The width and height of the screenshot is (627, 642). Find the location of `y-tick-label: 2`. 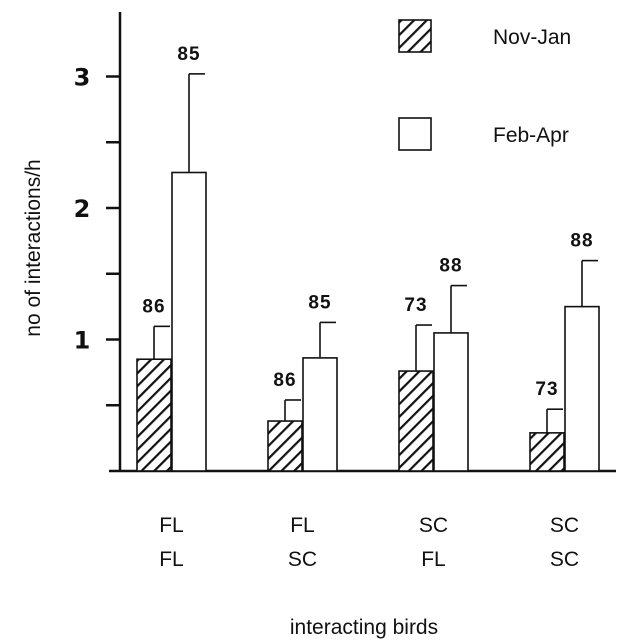

y-tick-label: 2 is located at coordinates (82, 209).